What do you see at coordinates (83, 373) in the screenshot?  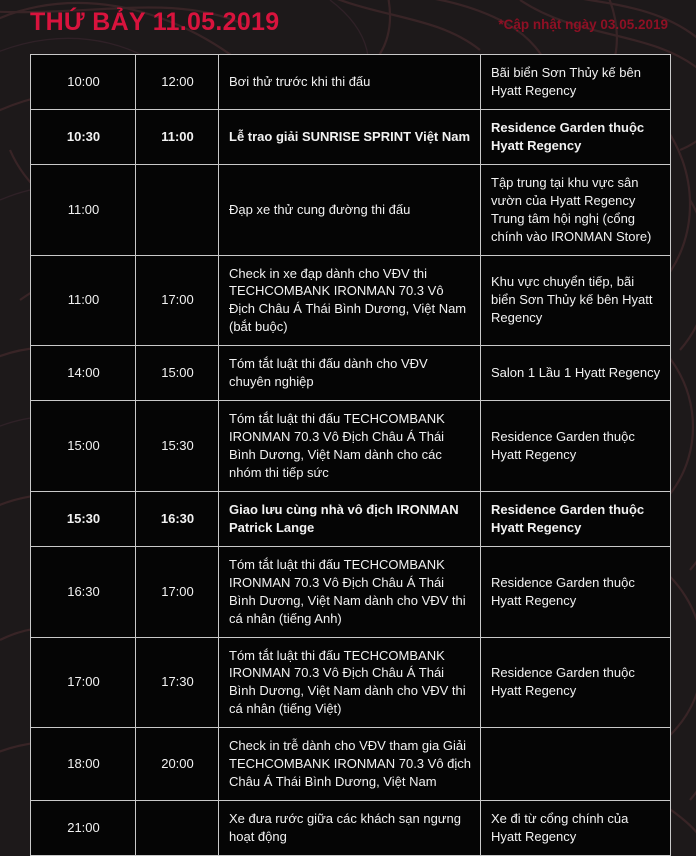 I see `cell-start-time: 14:00` at bounding box center [83, 373].